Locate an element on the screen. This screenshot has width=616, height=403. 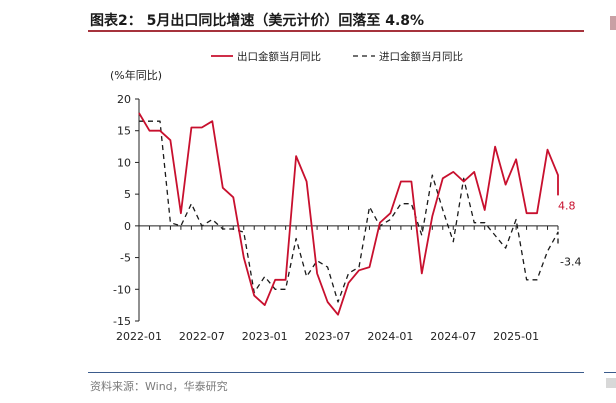
y-tick-label: 10 is located at coordinates (124, 162).